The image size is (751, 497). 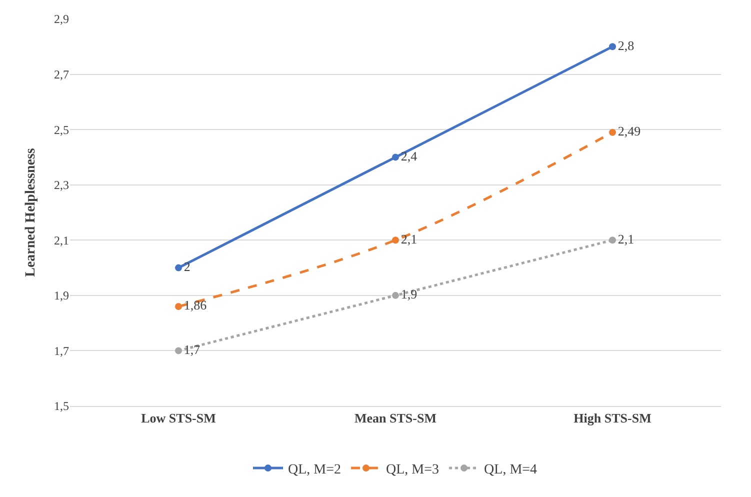 I want to click on legend-label: QL, M=2, so click(x=315, y=470).